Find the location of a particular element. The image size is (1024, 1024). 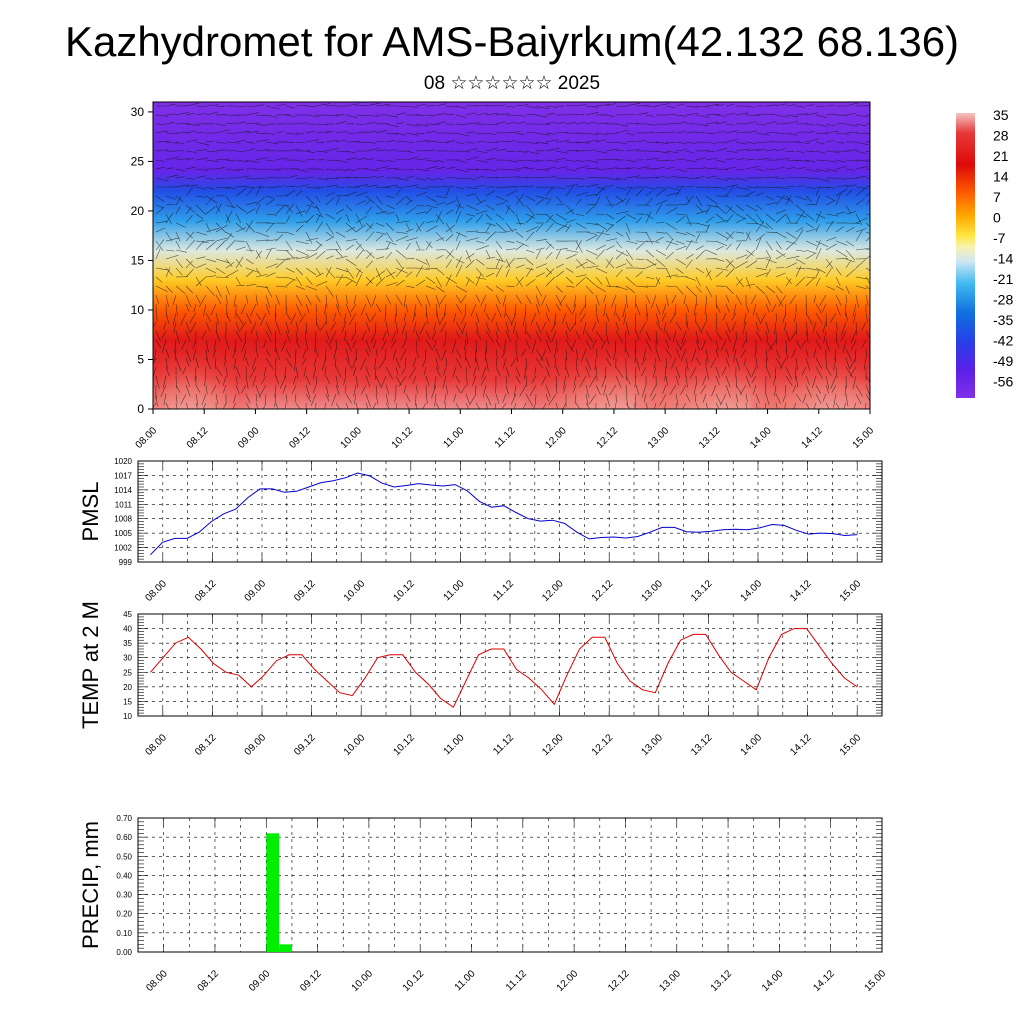

panel-frame is located at coordinates (510, 665).